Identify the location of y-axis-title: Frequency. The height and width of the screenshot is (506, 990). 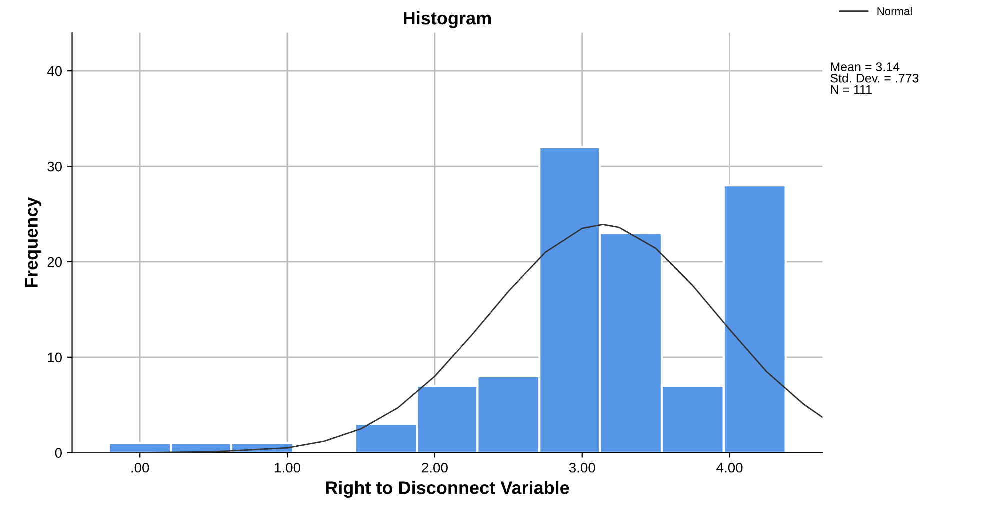
(33, 242).